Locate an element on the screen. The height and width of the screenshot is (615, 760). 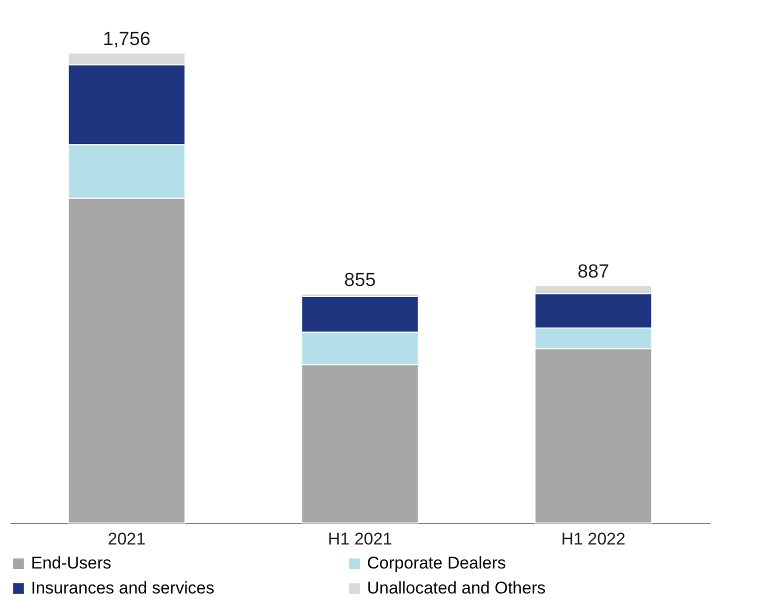
legend-label: Unallocated and Others is located at coordinates (456, 588).